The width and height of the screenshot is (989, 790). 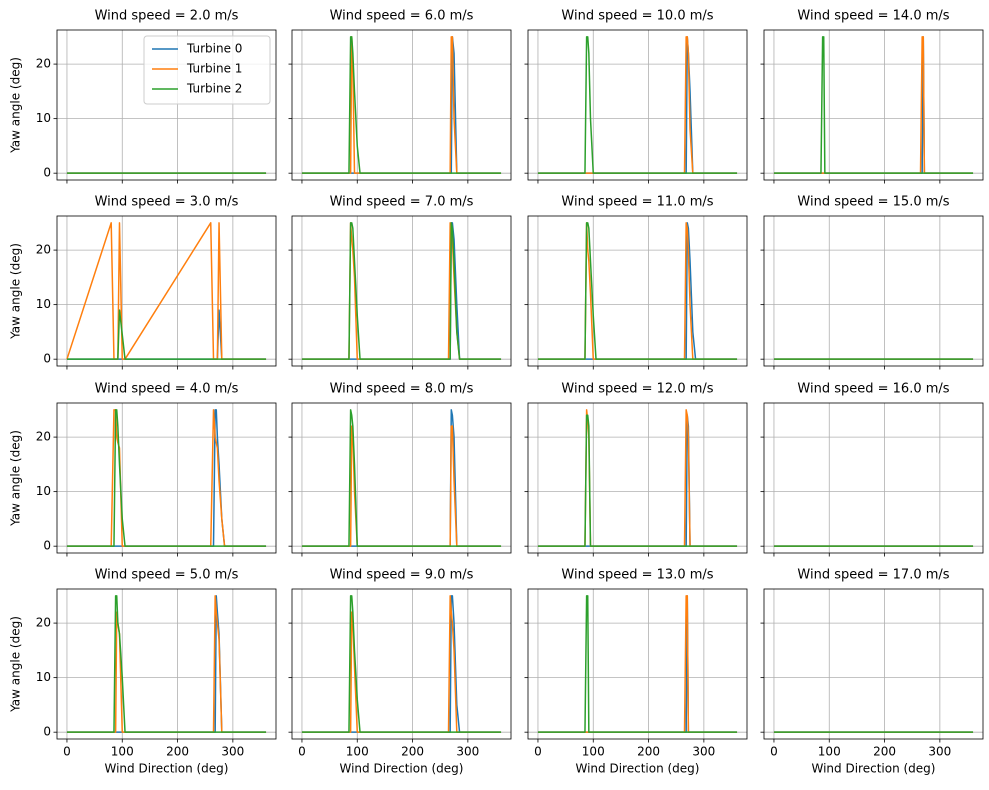 I want to click on subplot-title: Wind speed = 14.0 m/s, so click(x=873, y=16).